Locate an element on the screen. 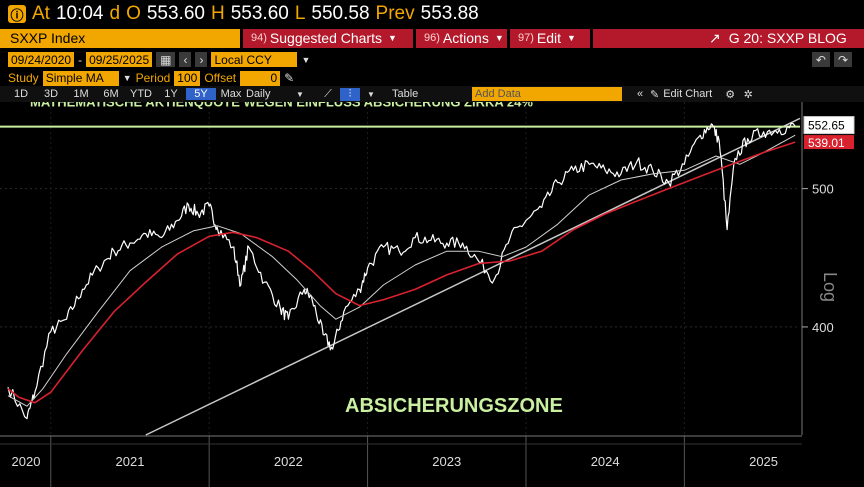  offset-label: Offset is located at coordinates (220, 78).